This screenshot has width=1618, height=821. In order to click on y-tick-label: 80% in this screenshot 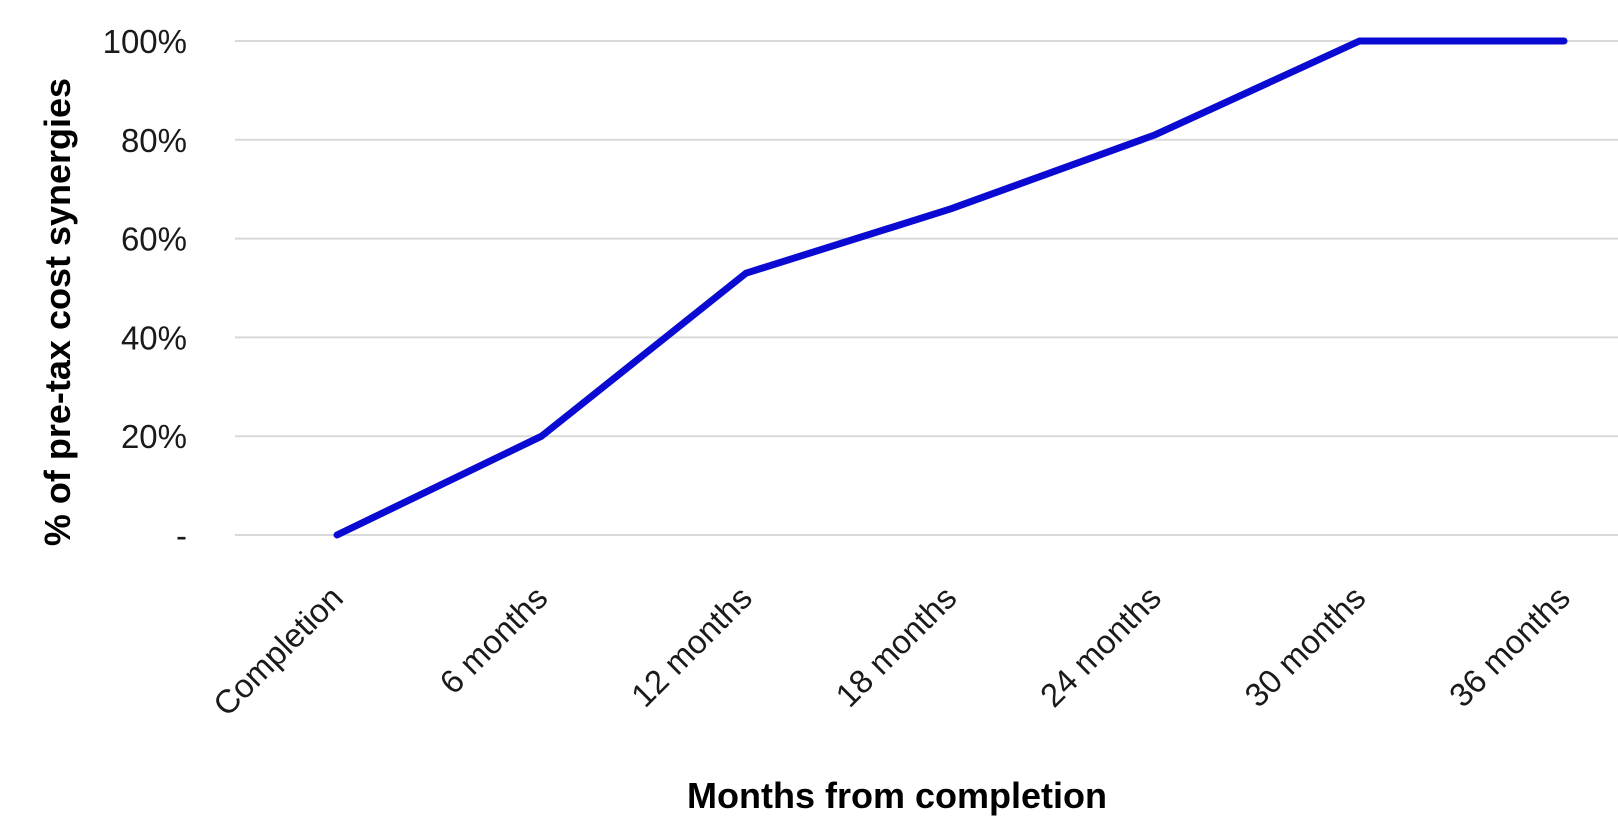, I will do `click(154, 140)`.